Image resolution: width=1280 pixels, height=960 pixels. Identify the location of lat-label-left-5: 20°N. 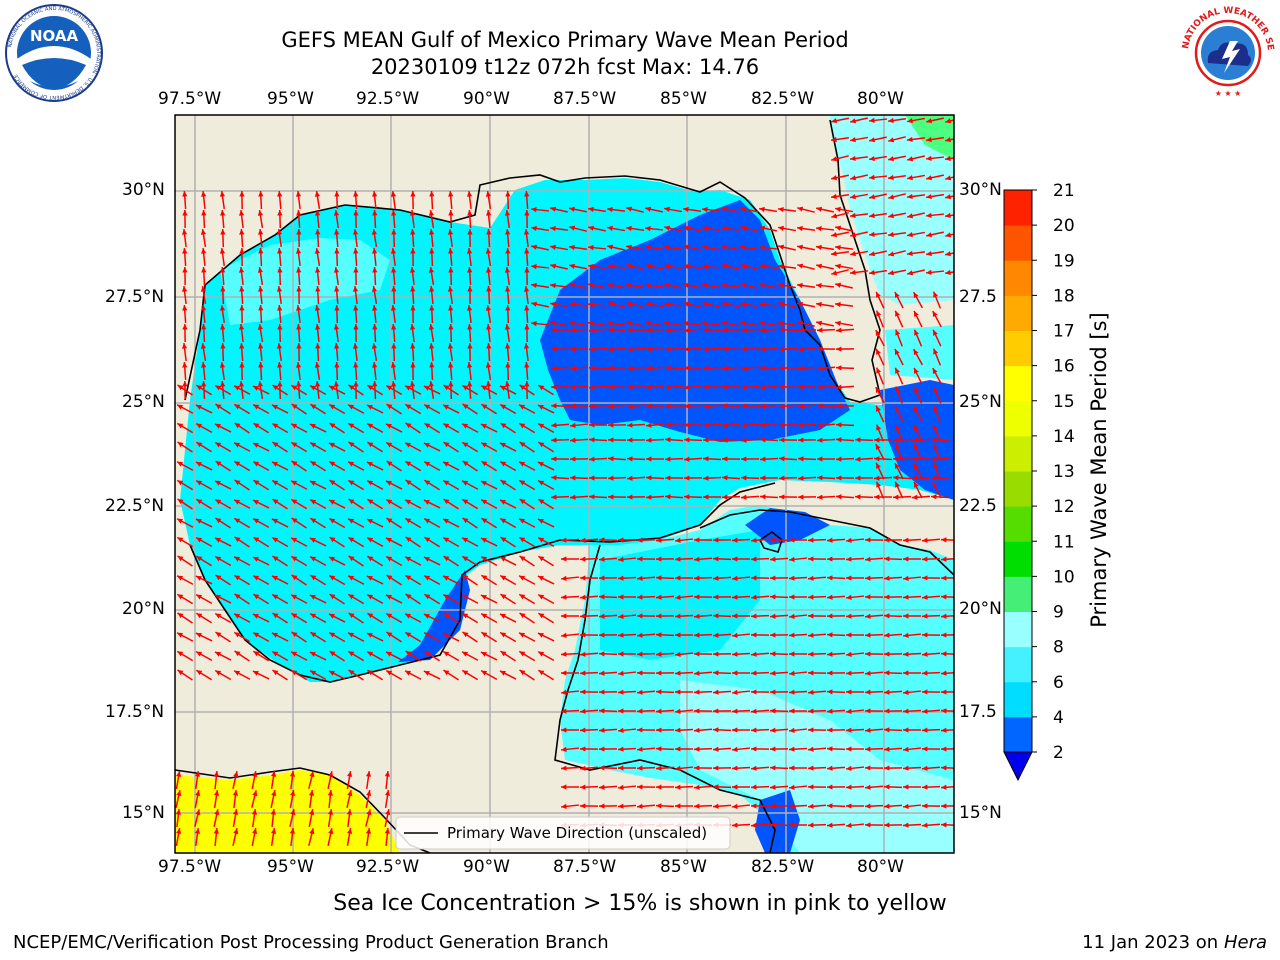
(143, 609).